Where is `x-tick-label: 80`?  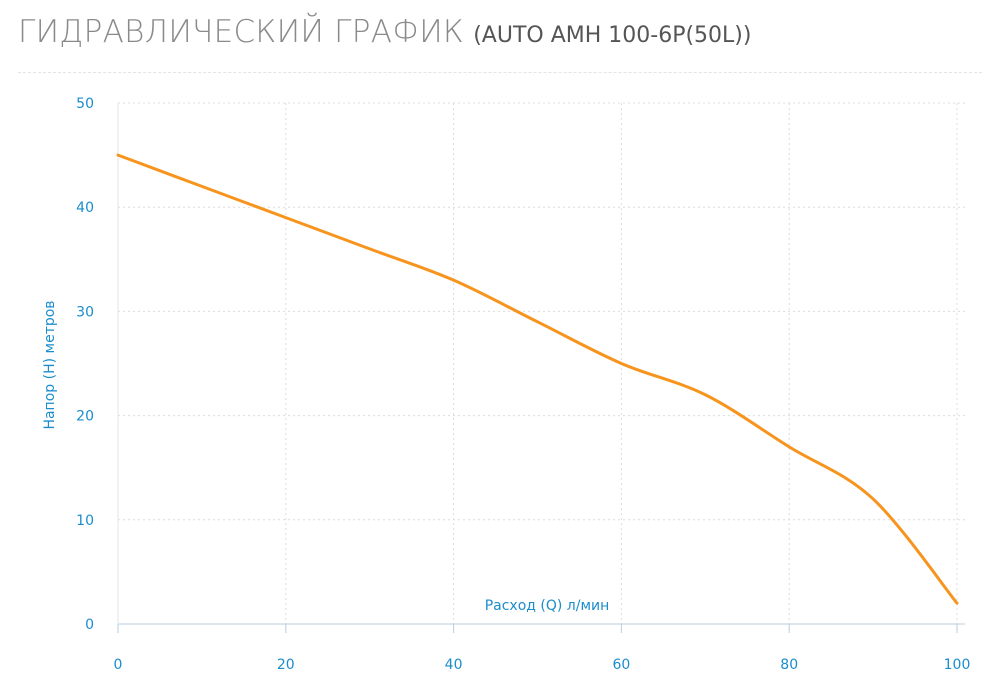
x-tick-label: 80 is located at coordinates (789, 665).